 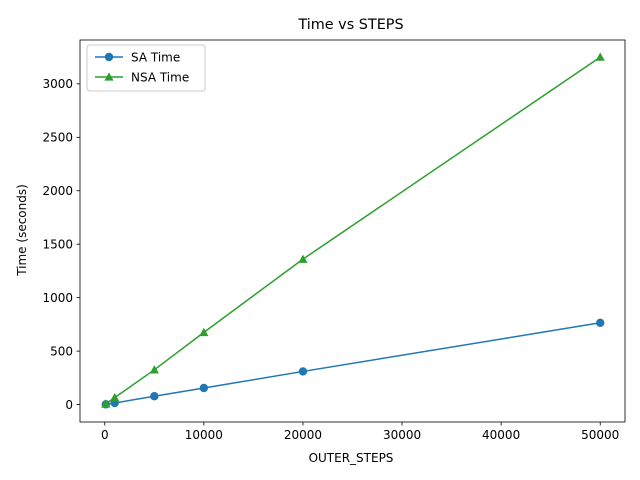 I want to click on y-tick-label: 1500, so click(x=57, y=244).